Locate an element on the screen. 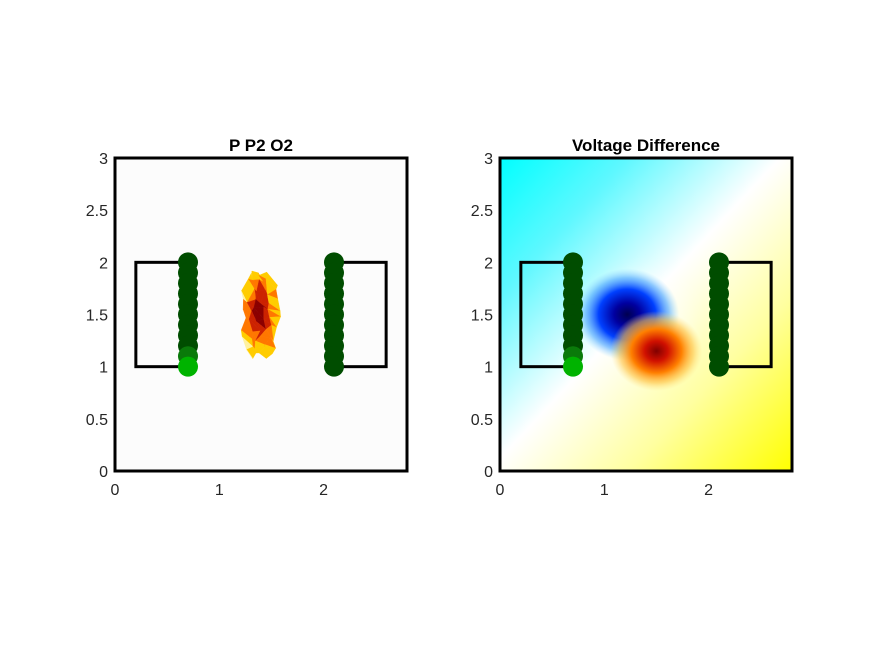 The width and height of the screenshot is (875, 656). chart-title: Voltage Difference is located at coordinates (646, 145).